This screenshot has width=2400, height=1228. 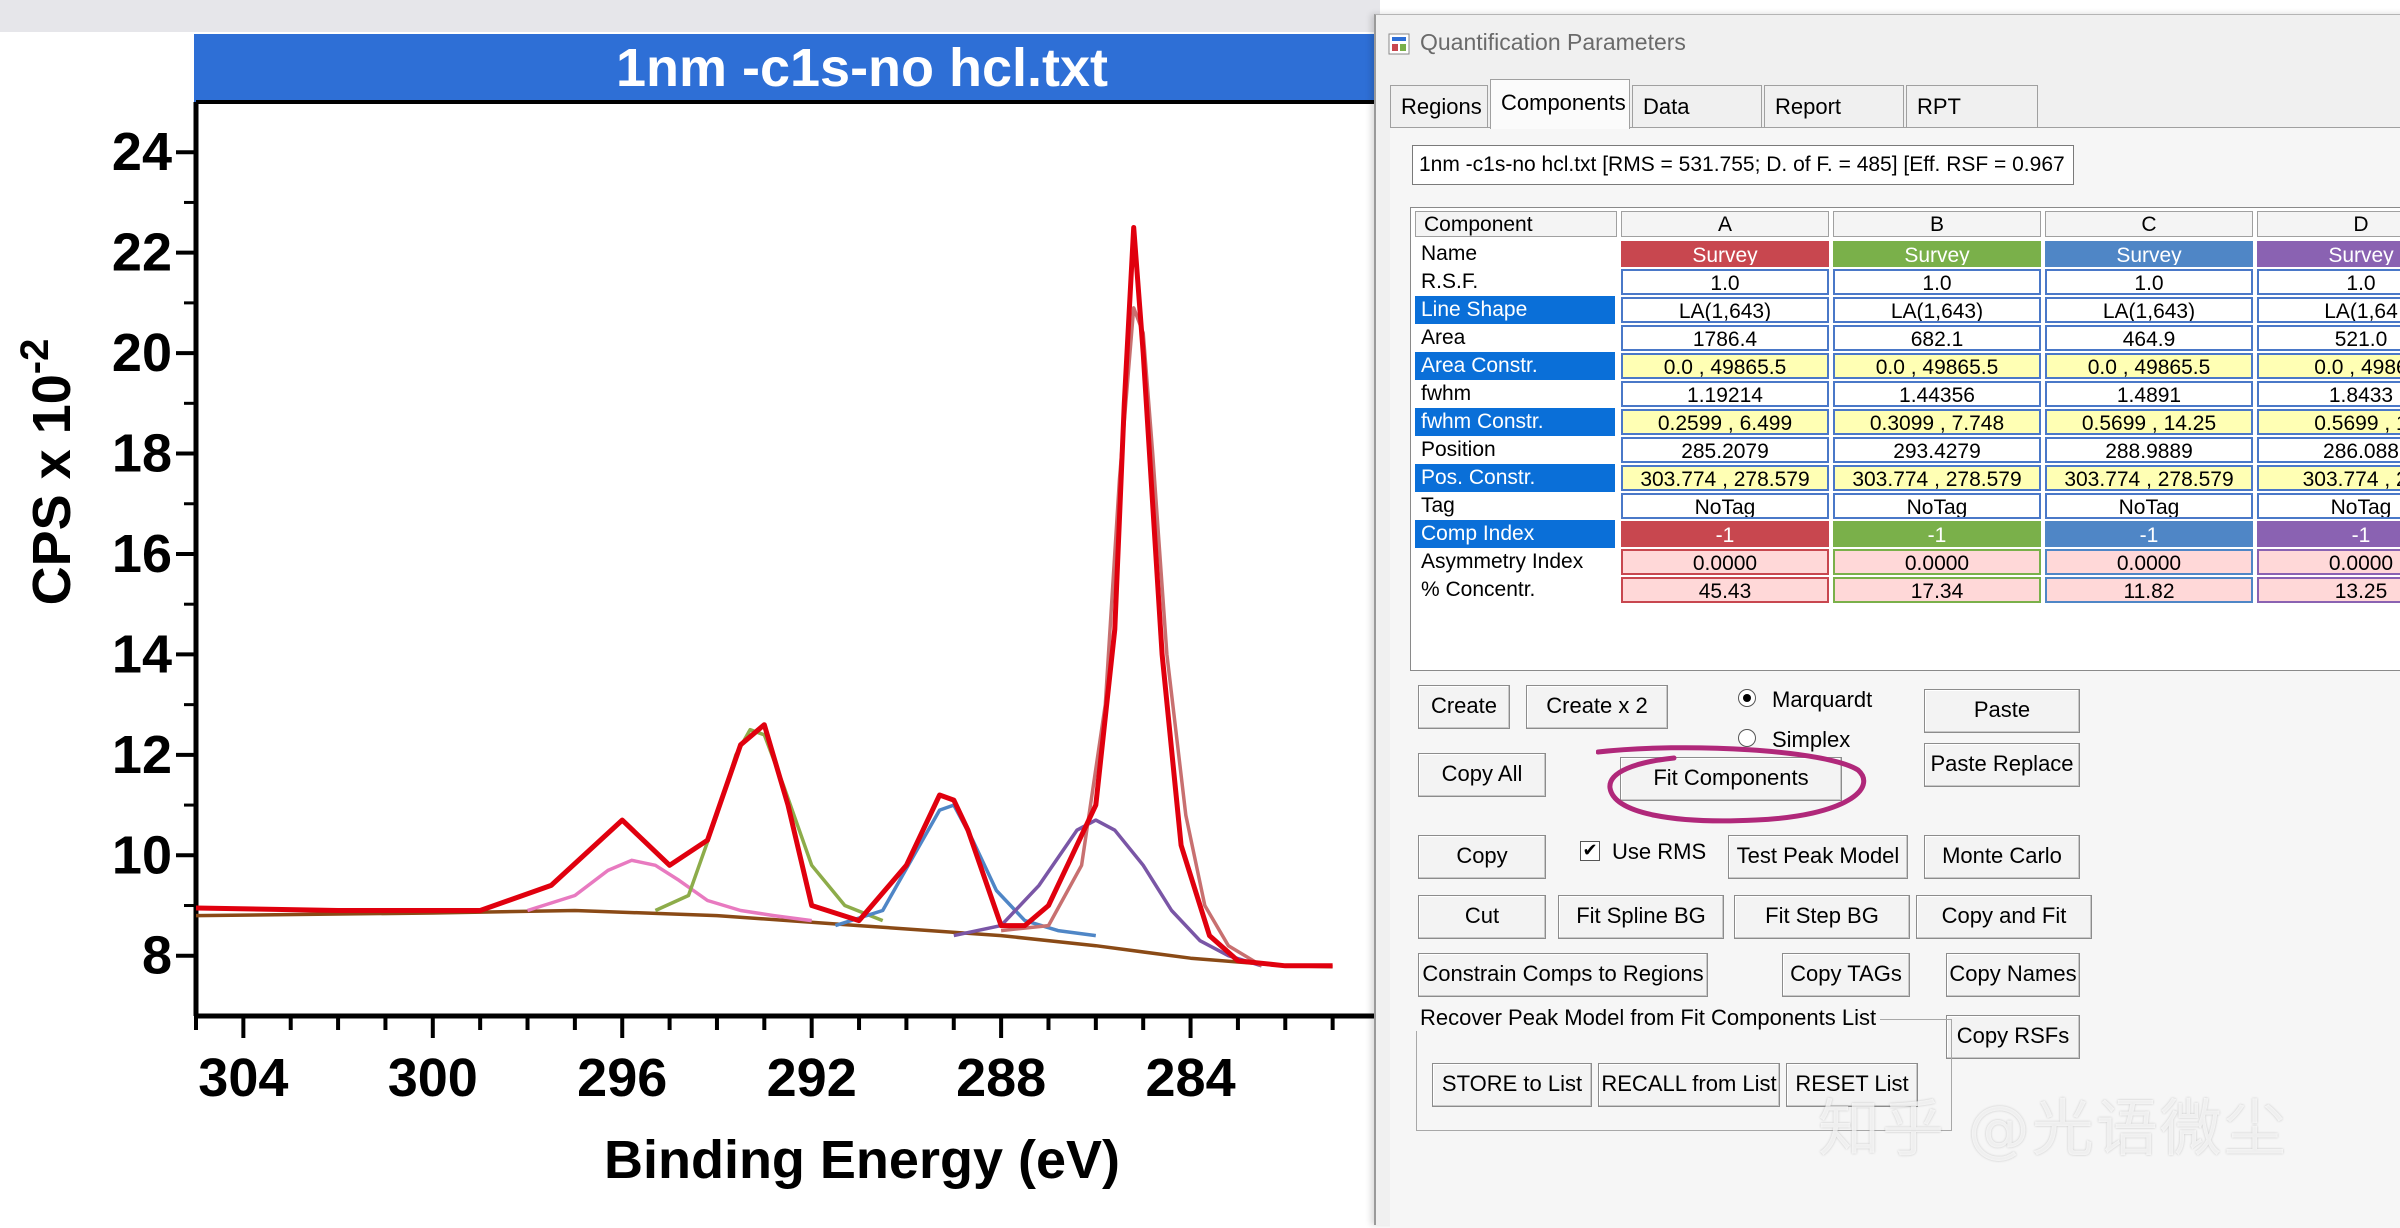 What do you see at coordinates (2149, 422) in the screenshot?
I see `grid-cell: 0.5699 , 14.25` at bounding box center [2149, 422].